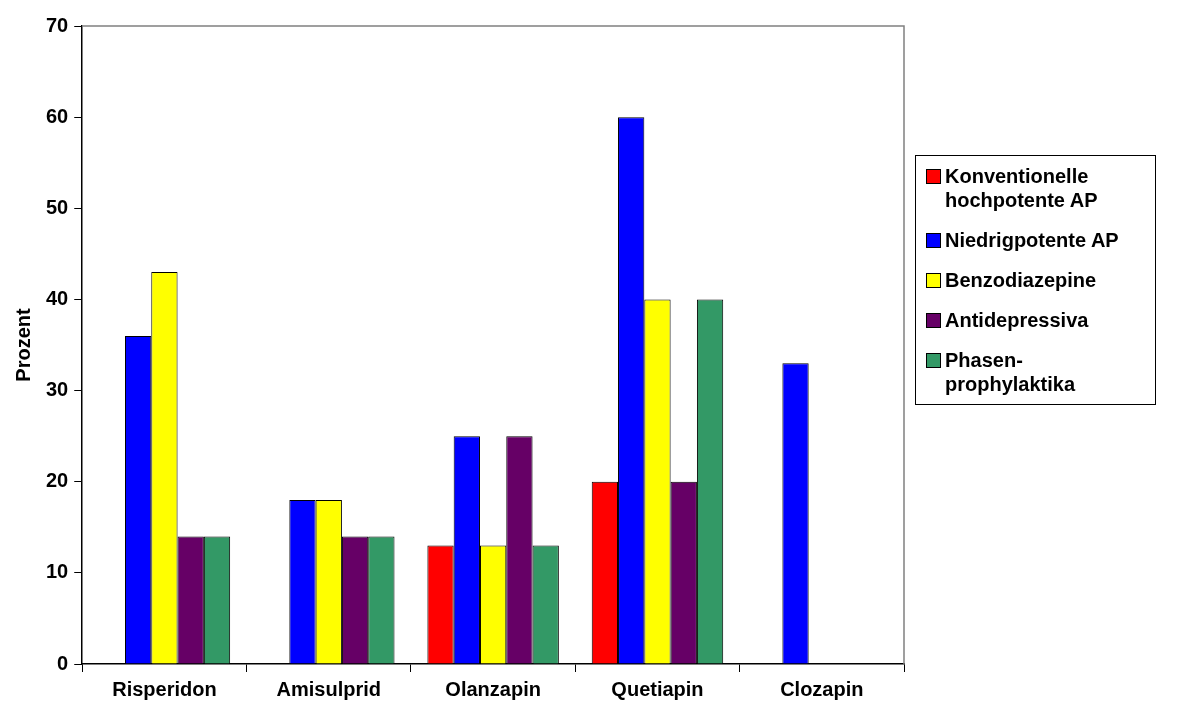 This screenshot has height=709, width=1192. Describe the element at coordinates (1011, 372) in the screenshot. I see `legend-label: Phasen-prophylaktika` at that location.